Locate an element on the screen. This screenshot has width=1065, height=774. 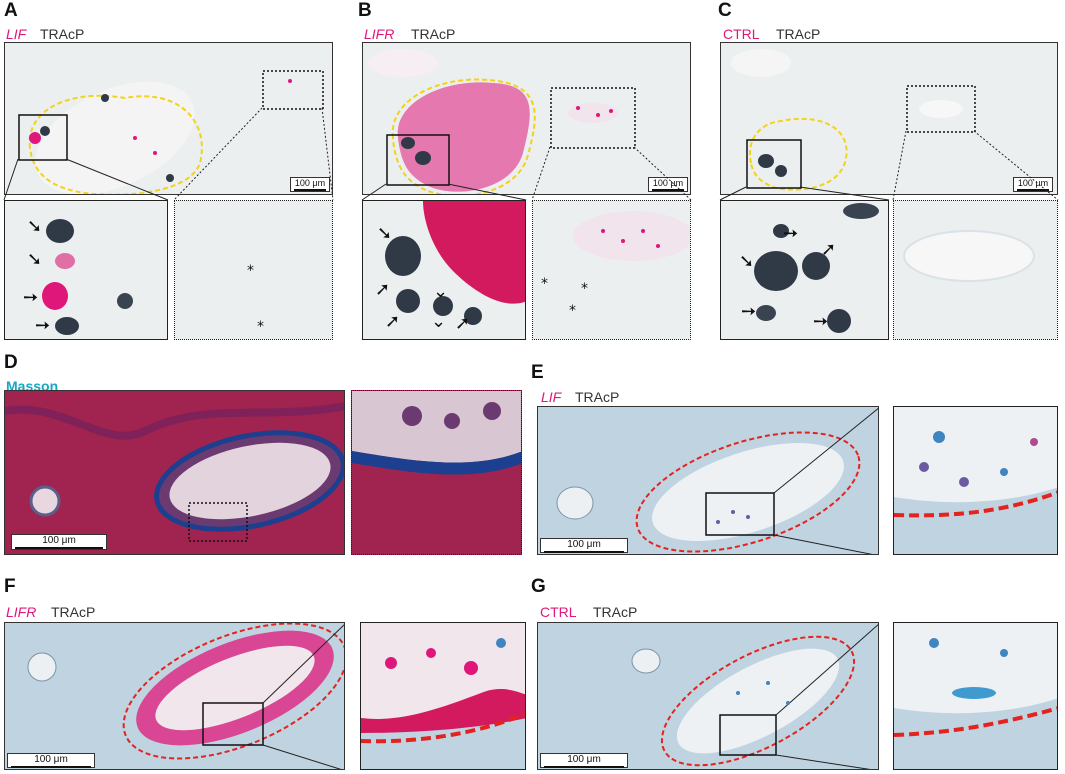
panel-c-scalebar: 100 μm is located at coordinates (1033, 184).